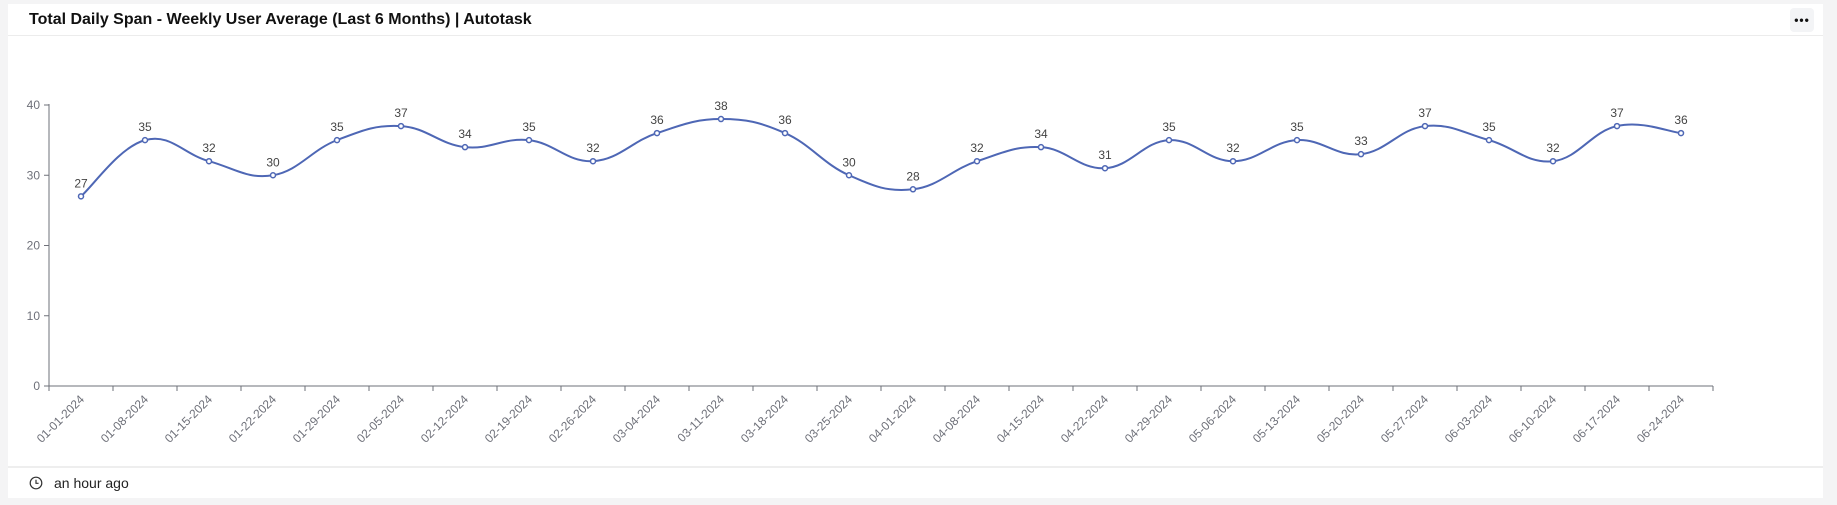 The image size is (1837, 505). I want to click on x-tick-label: 06-03-2024, so click(1469, 419).